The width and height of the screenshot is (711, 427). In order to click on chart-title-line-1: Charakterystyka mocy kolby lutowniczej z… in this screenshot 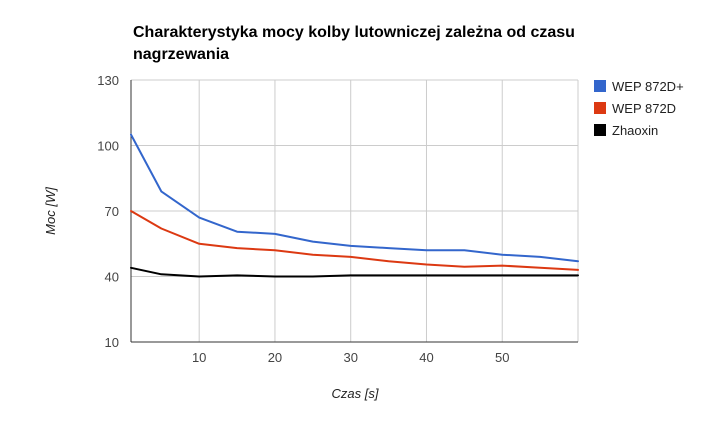, I will do `click(354, 32)`.